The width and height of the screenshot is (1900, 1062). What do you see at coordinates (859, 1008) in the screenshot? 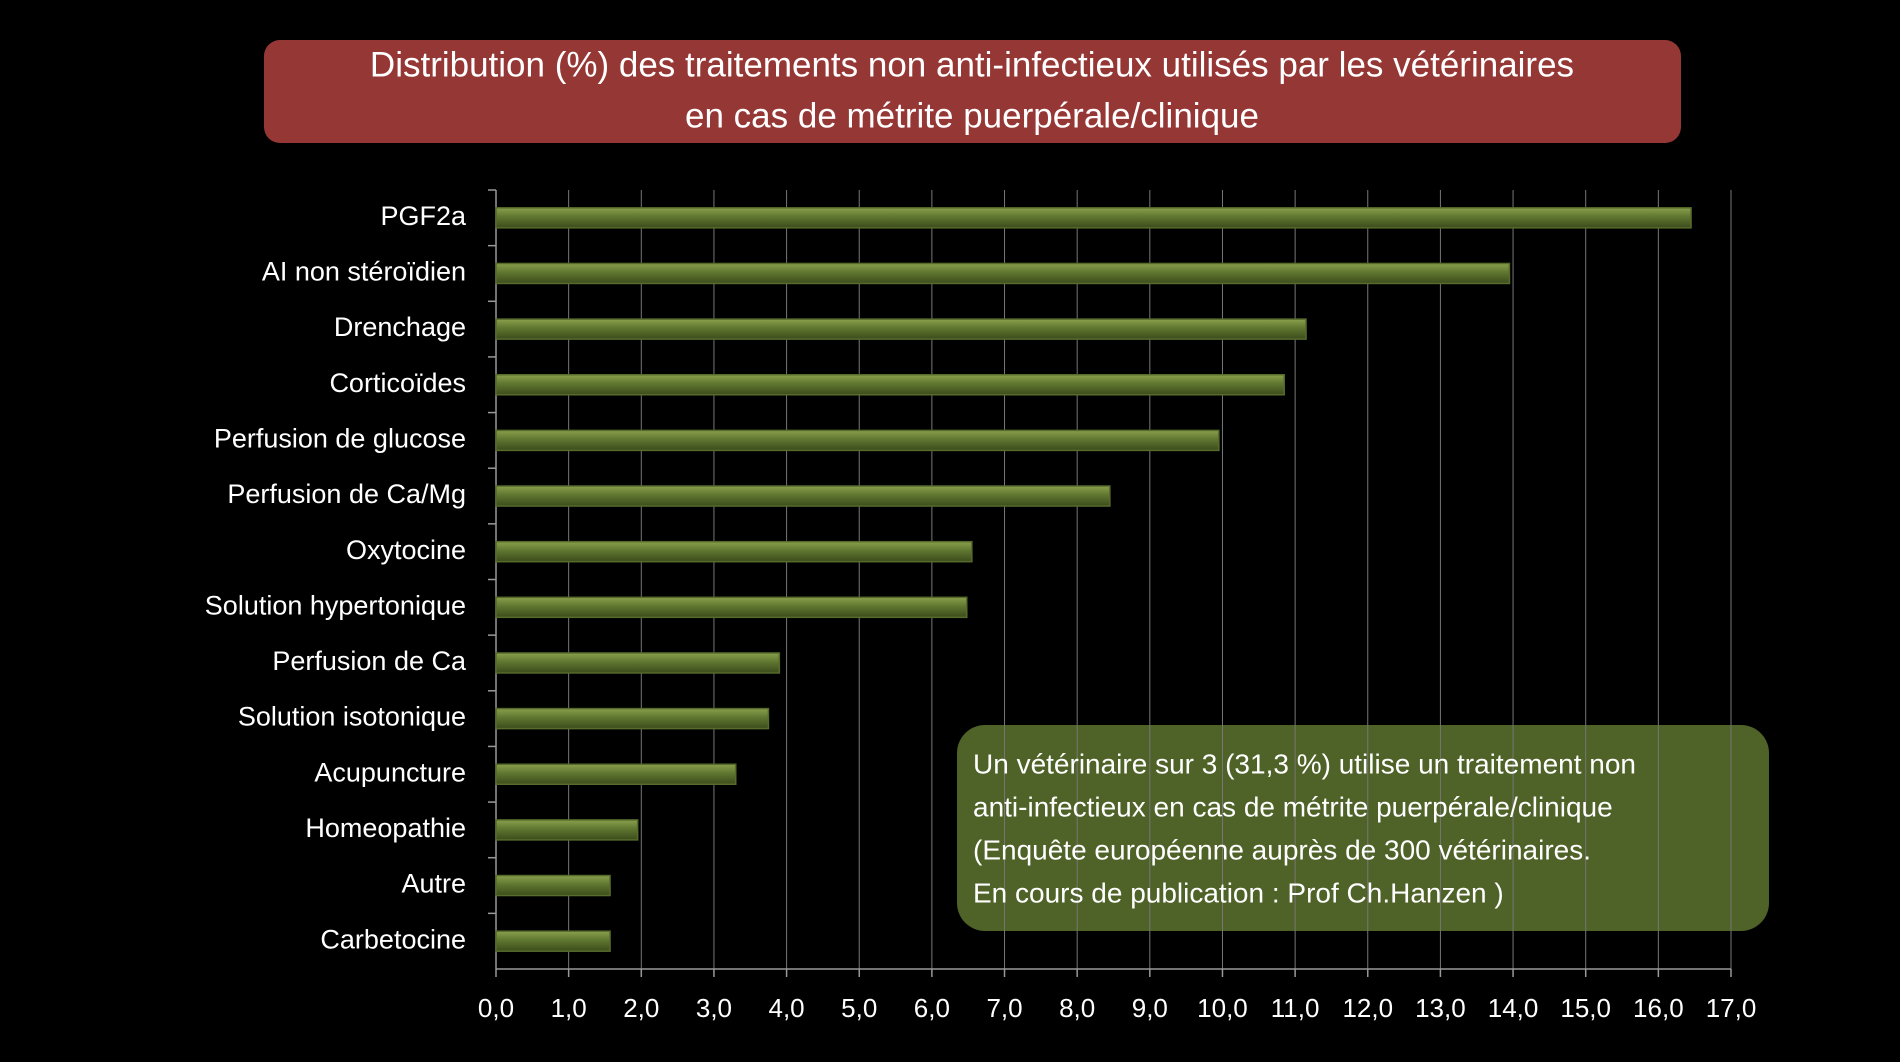
I see `x-tick-label: 5,0` at bounding box center [859, 1008].